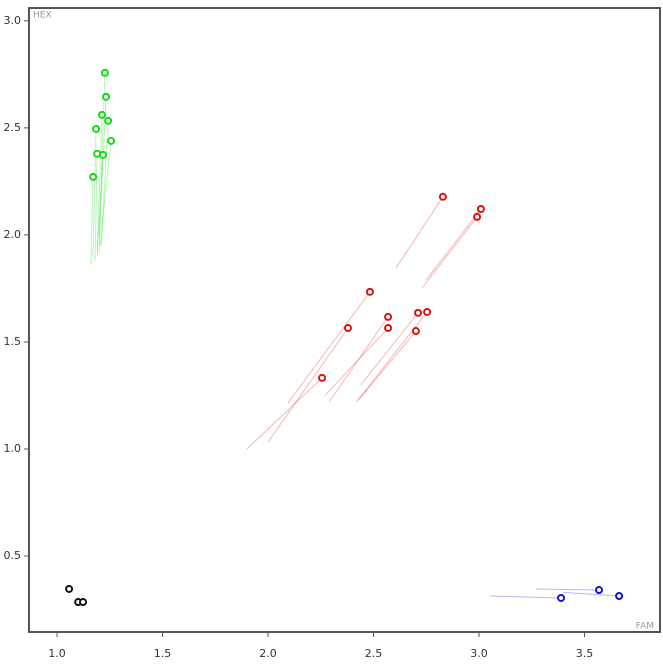 Image resolution: width=663 pixels, height=664 pixels. What do you see at coordinates (268, 653) in the screenshot?
I see `x-tick-label: 2.0` at bounding box center [268, 653].